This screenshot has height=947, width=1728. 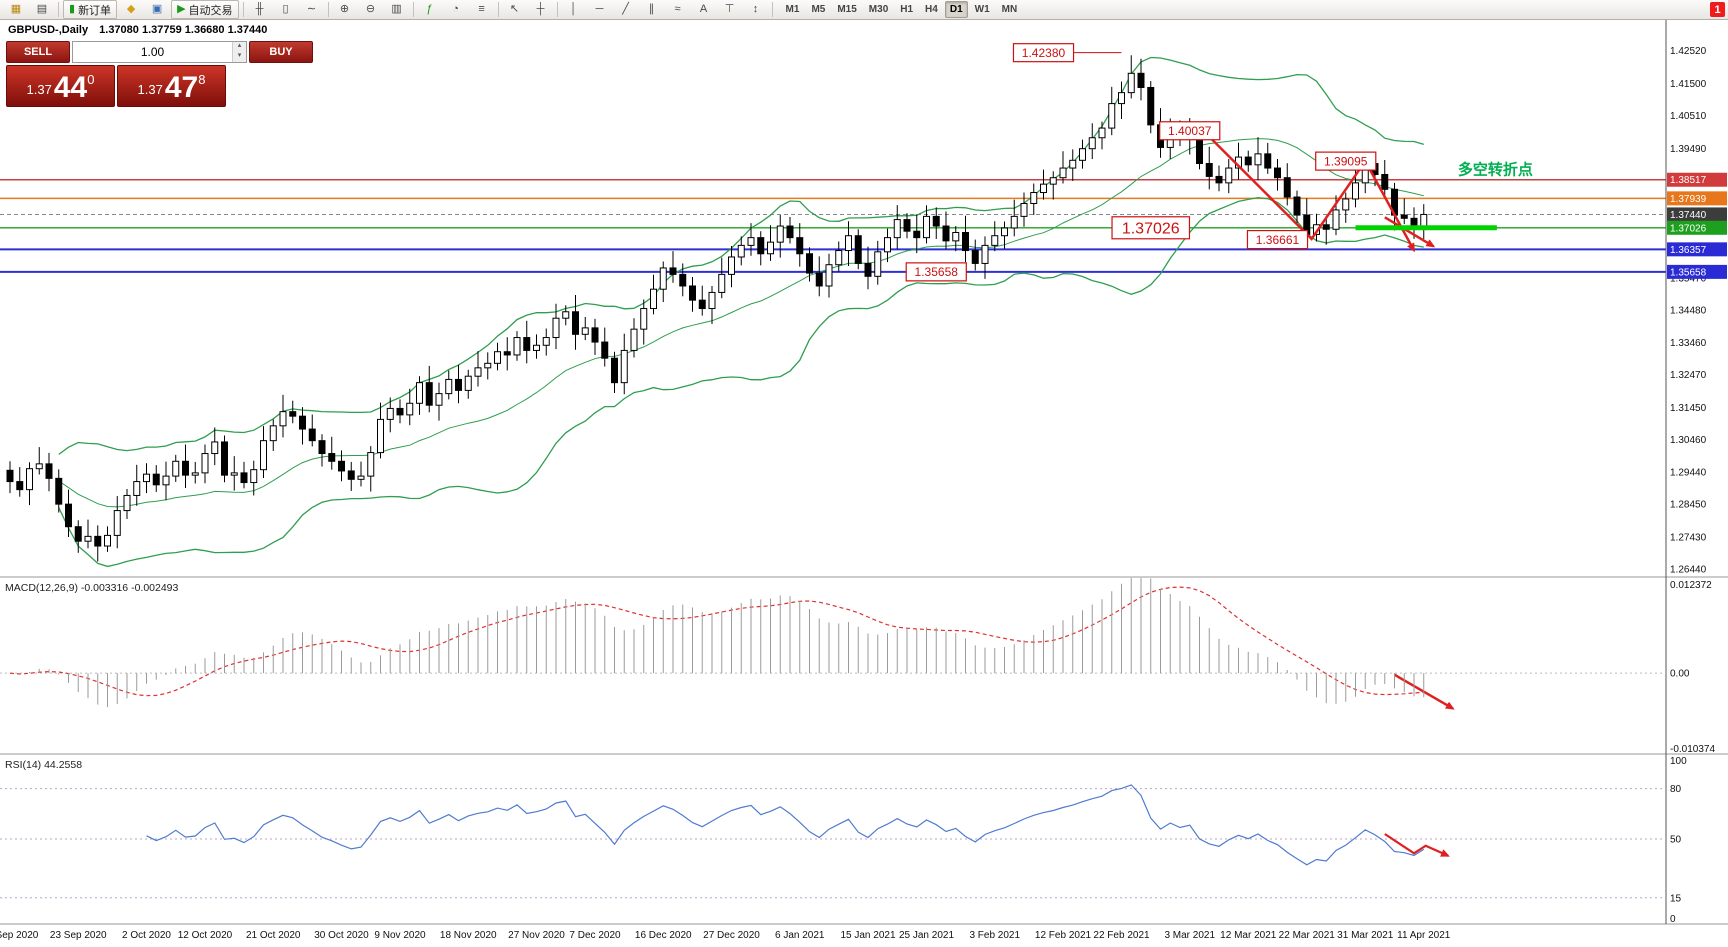 What do you see at coordinates (239, 57) in the screenshot?
I see `volume-decrease-button: ▾` at bounding box center [239, 57].